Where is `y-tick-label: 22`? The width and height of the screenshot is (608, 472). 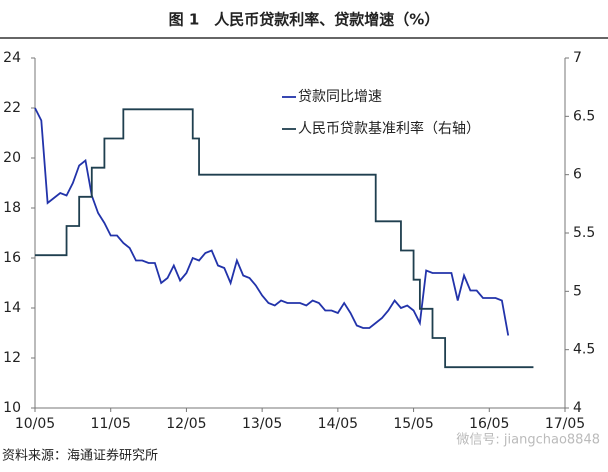
y-tick-label: 22 is located at coordinates (12, 108).